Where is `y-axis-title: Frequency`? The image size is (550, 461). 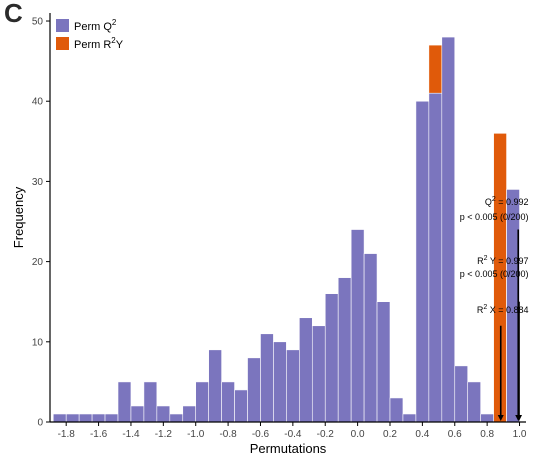
y-axis-title: Frequency is located at coordinates (18, 217).